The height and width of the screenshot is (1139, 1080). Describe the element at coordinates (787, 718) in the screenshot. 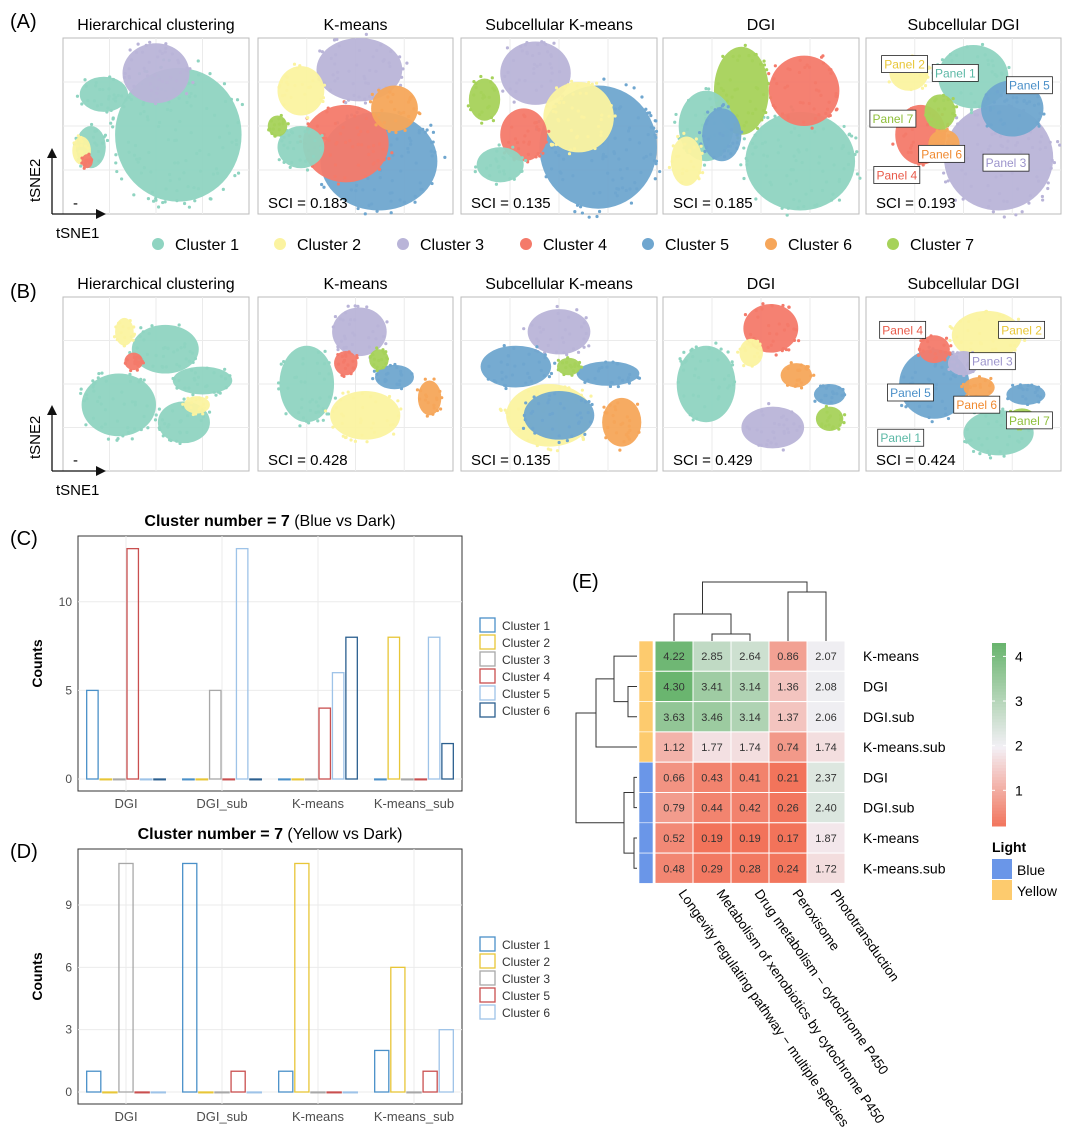

I see `cell-value: 1.37` at that location.